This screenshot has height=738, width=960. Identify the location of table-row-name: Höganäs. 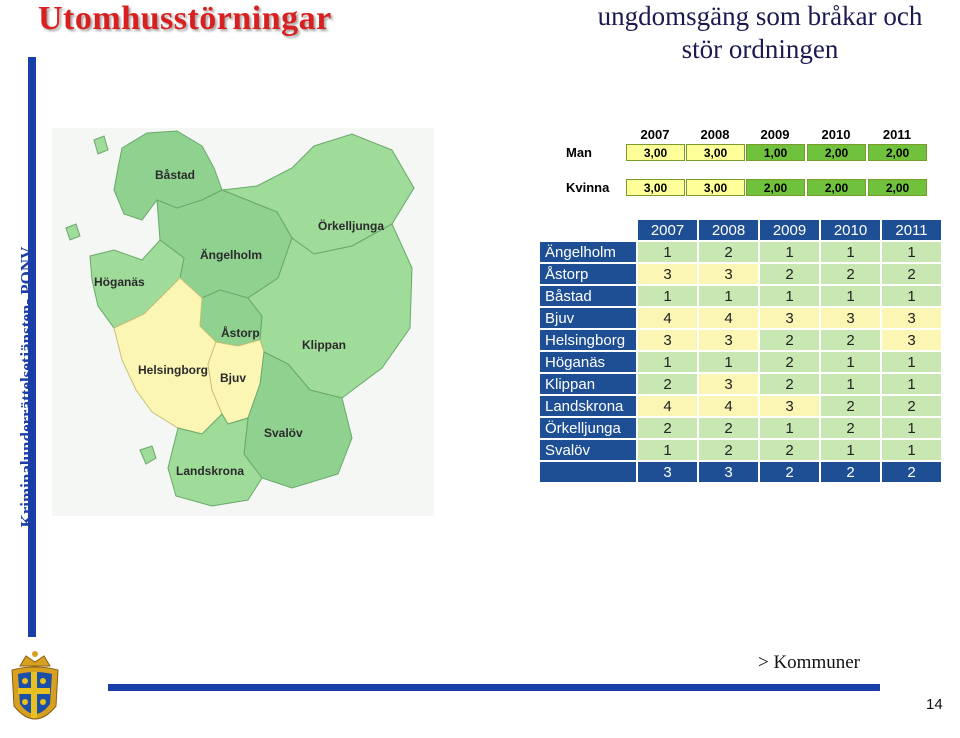
(588, 362).